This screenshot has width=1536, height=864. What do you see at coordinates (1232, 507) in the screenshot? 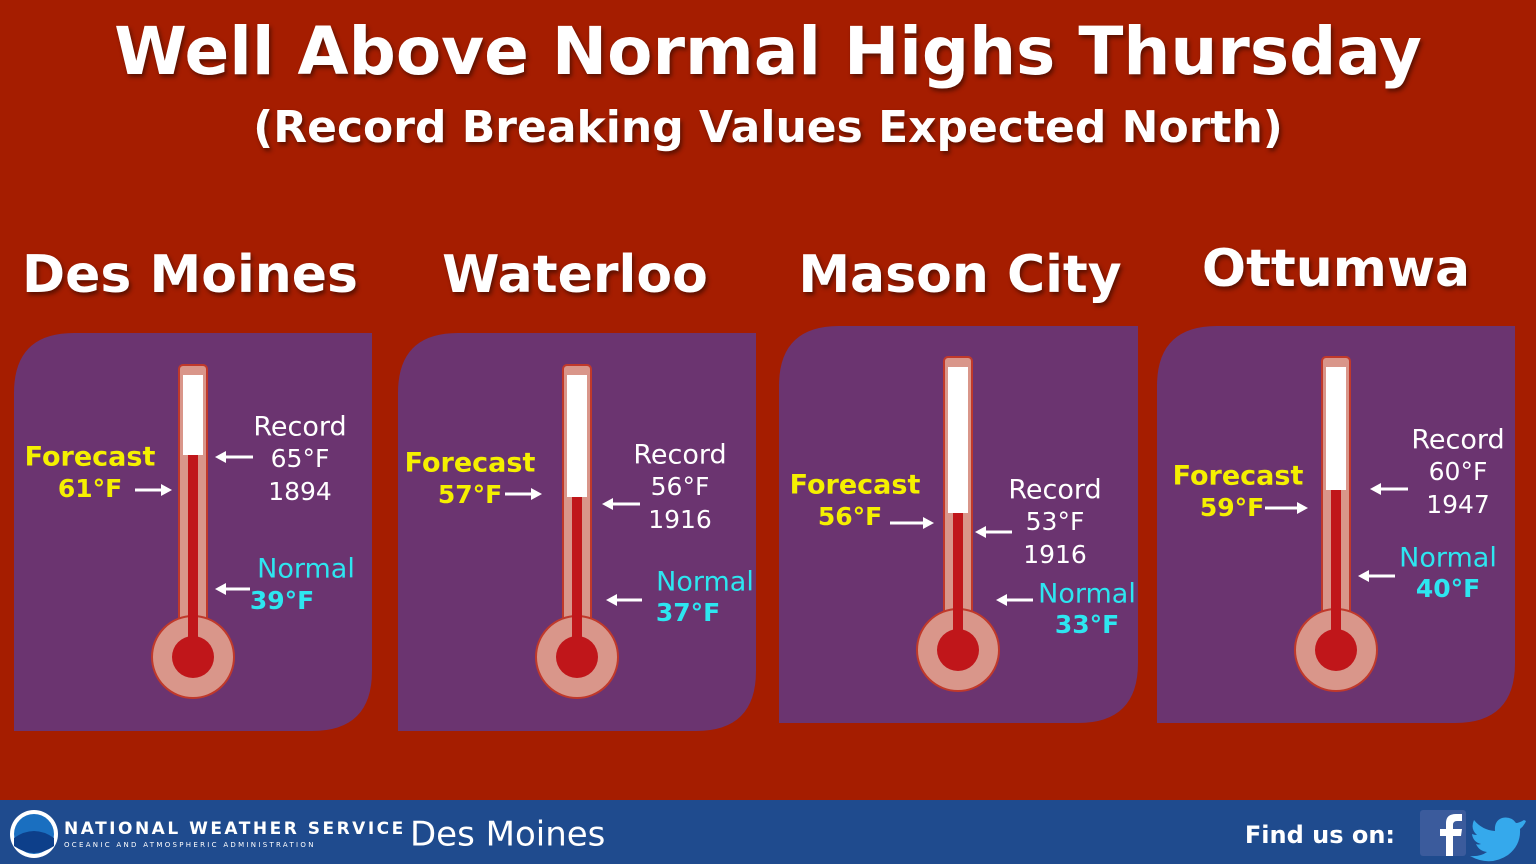
I see `forecast-value: 59°F` at bounding box center [1232, 507].